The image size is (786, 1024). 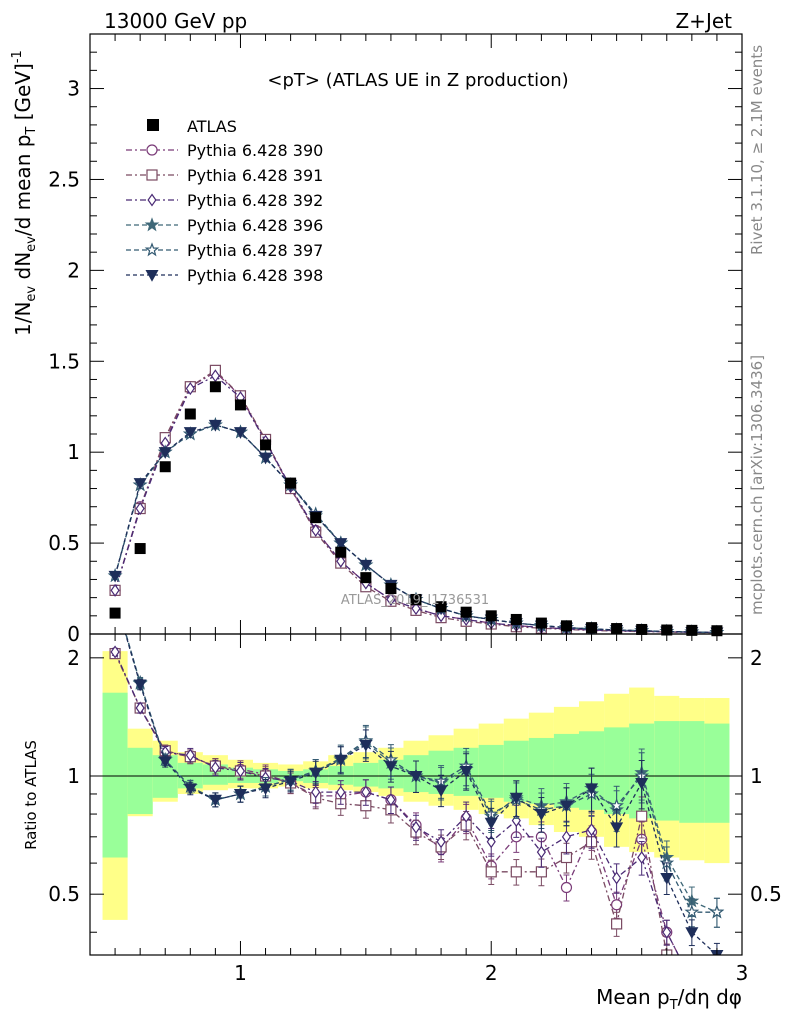 What do you see at coordinates (240, 973) in the screenshot?
I see `x-tick-label: 1` at bounding box center [240, 973].